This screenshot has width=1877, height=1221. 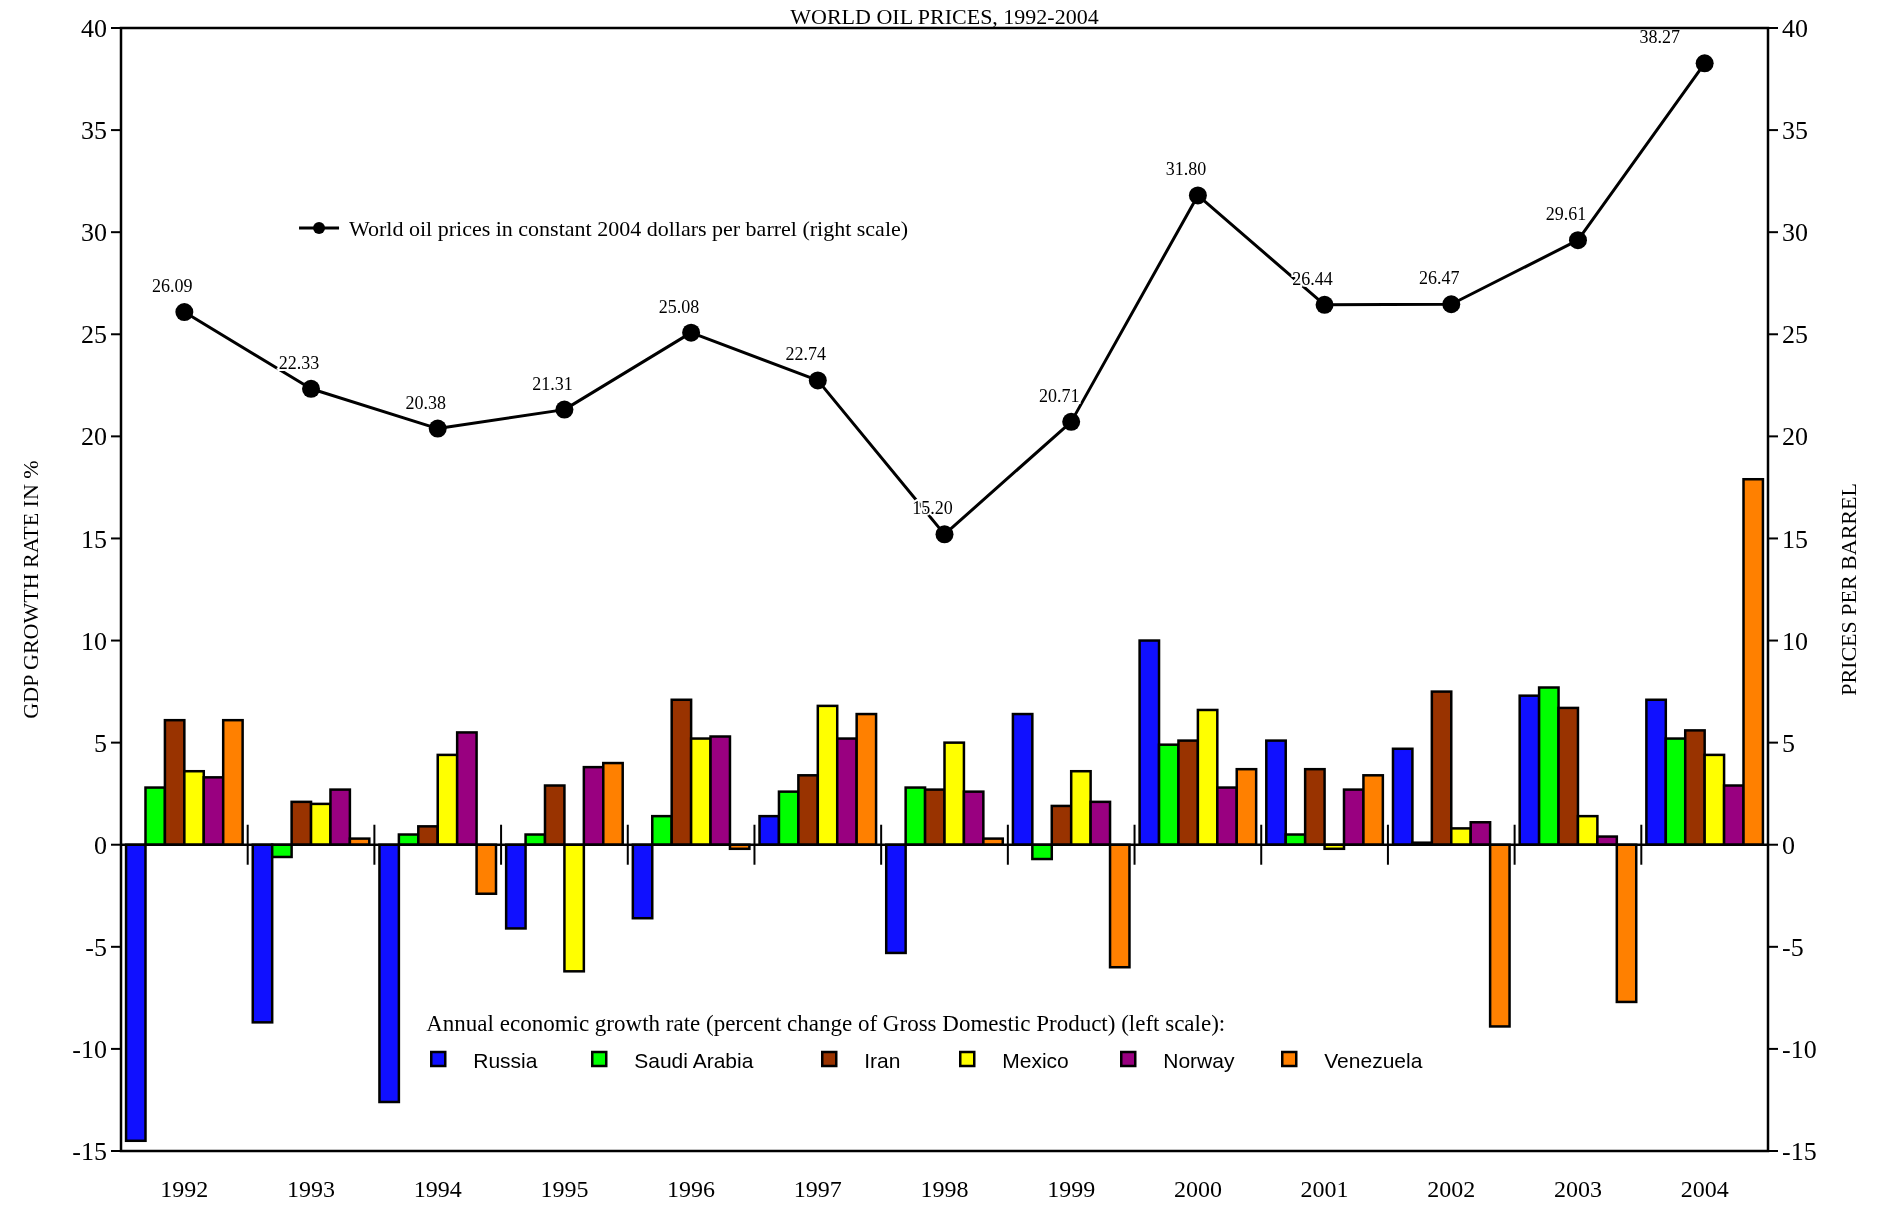 I want to click on x-tick-label: 2004, so click(x=1704, y=1189).